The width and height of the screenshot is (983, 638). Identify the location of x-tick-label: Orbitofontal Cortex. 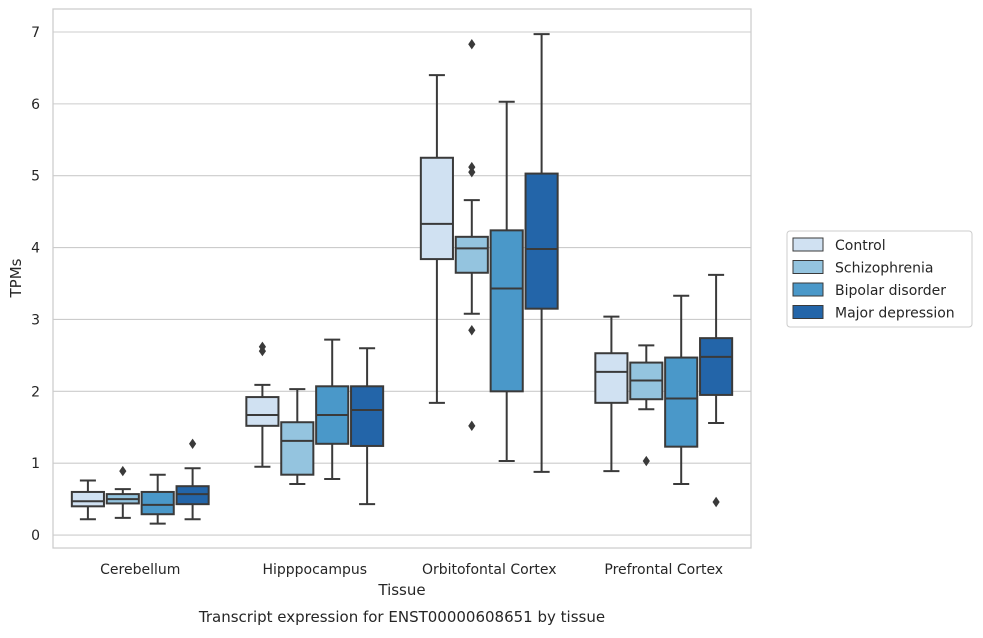
(489, 570).